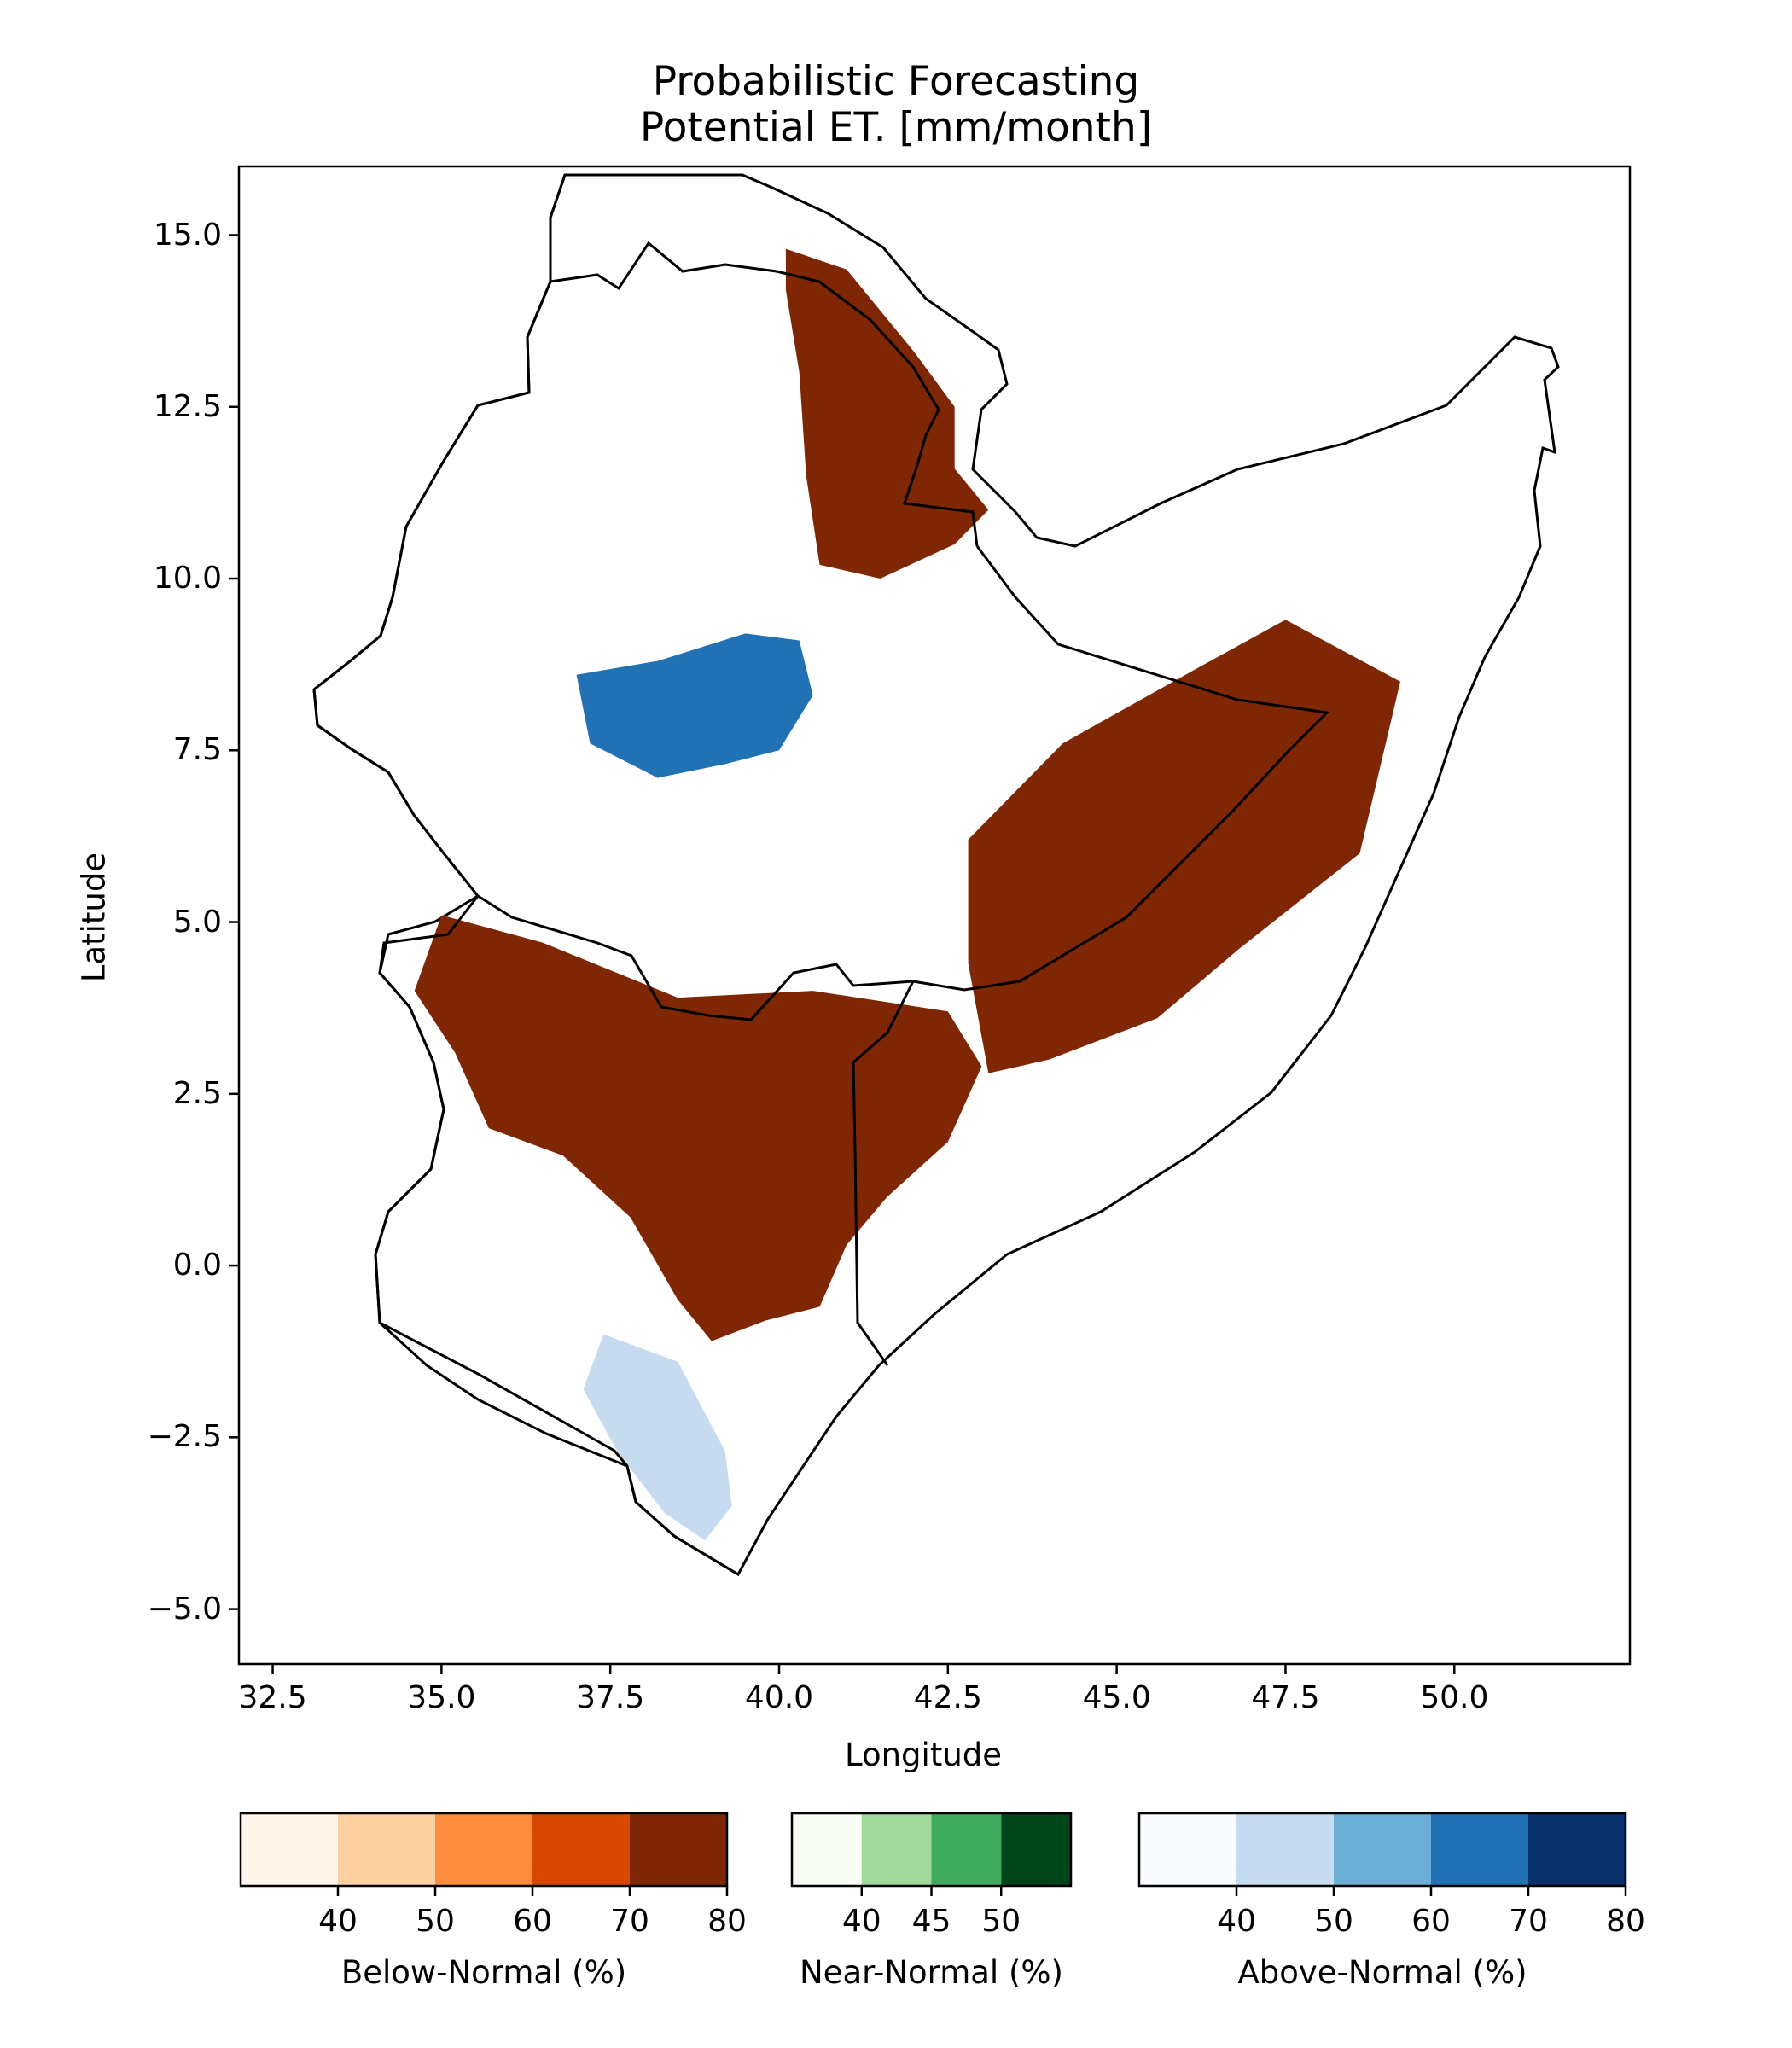  What do you see at coordinates (187, 406) in the screenshot?
I see `y-tick-label: 12.5` at bounding box center [187, 406].